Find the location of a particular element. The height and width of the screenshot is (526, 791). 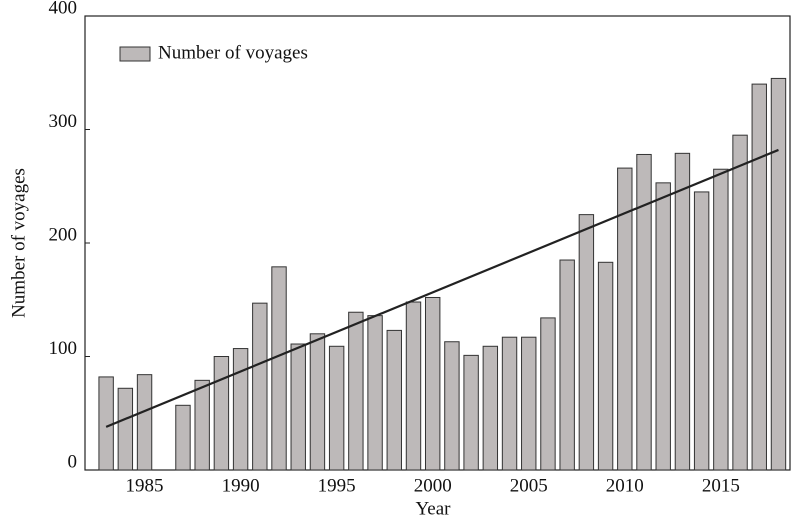

x-tick-label: 1990 is located at coordinates (241, 485).